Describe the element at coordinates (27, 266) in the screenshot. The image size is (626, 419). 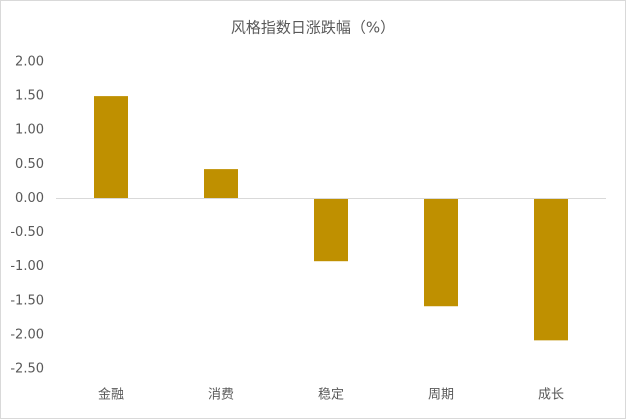
I see `y-tick-label: -1.00` at that location.